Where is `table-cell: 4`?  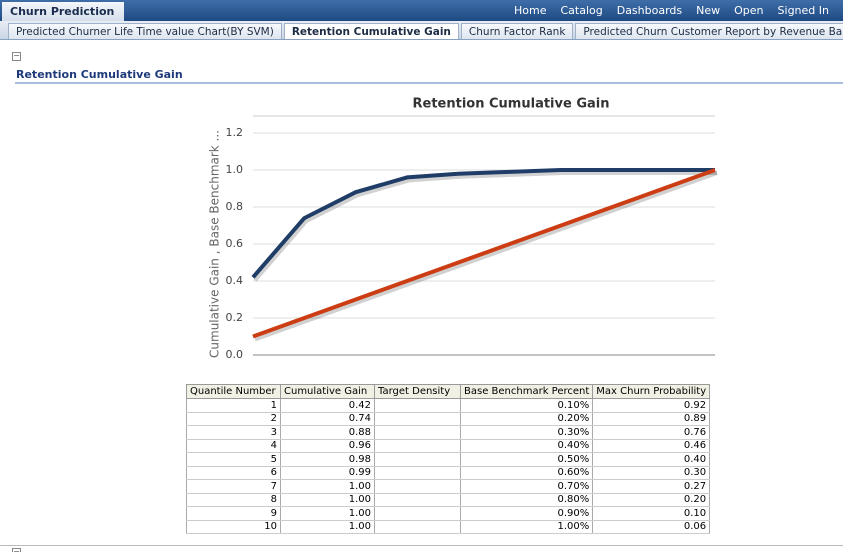
table-cell: 4 is located at coordinates (233, 446).